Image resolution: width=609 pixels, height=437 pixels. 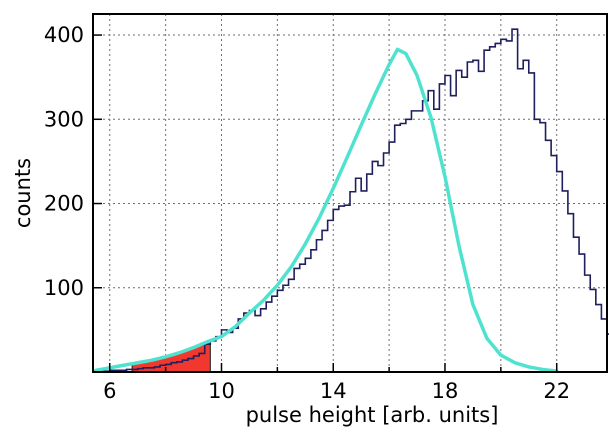 I want to click on x-tick-label: 18, so click(x=445, y=391).